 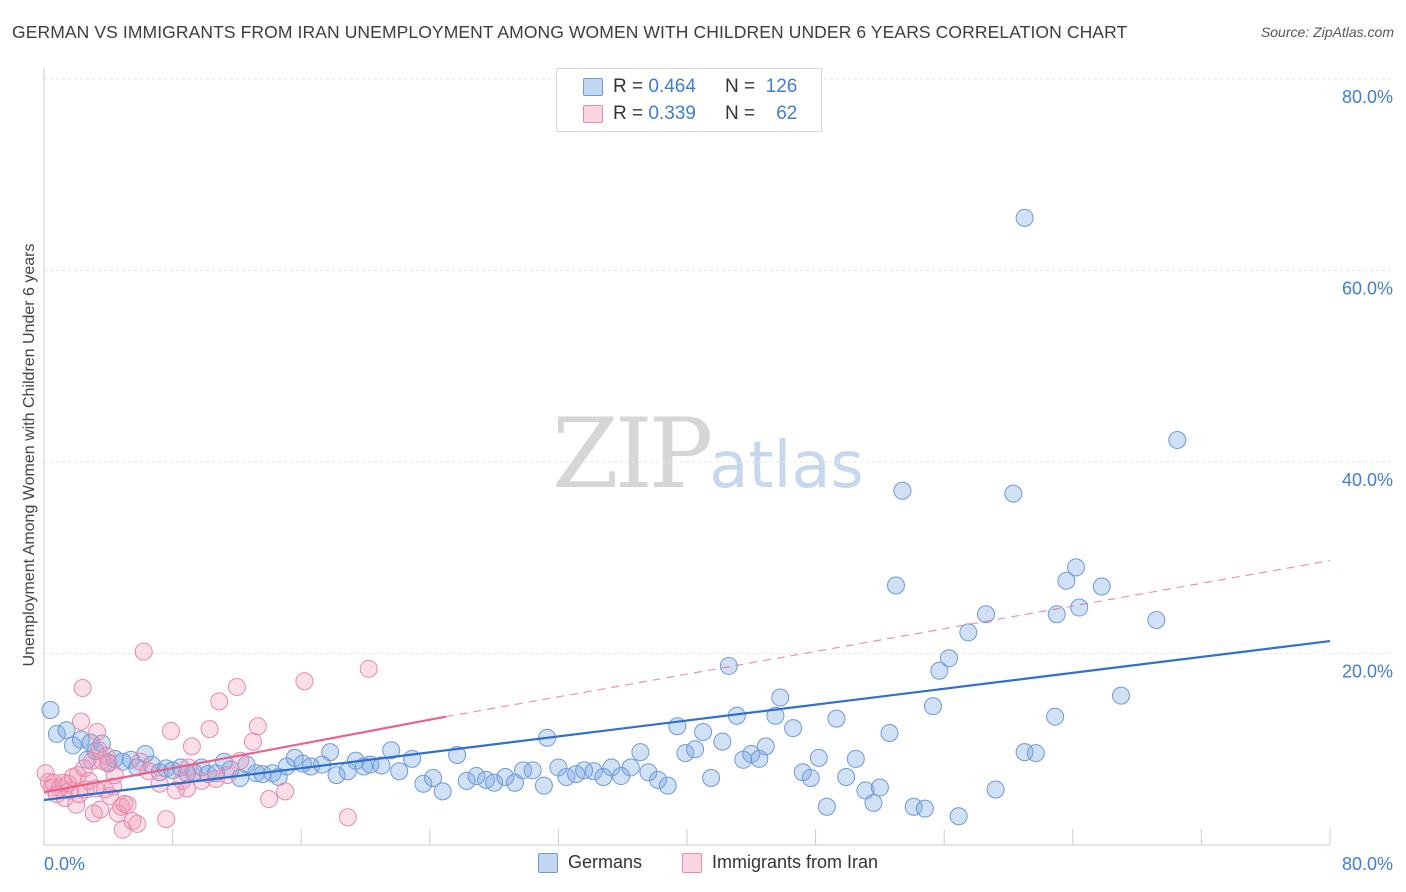 What do you see at coordinates (888, 639) in the screenshot?
I see `iran-trend-extension` at bounding box center [888, 639].